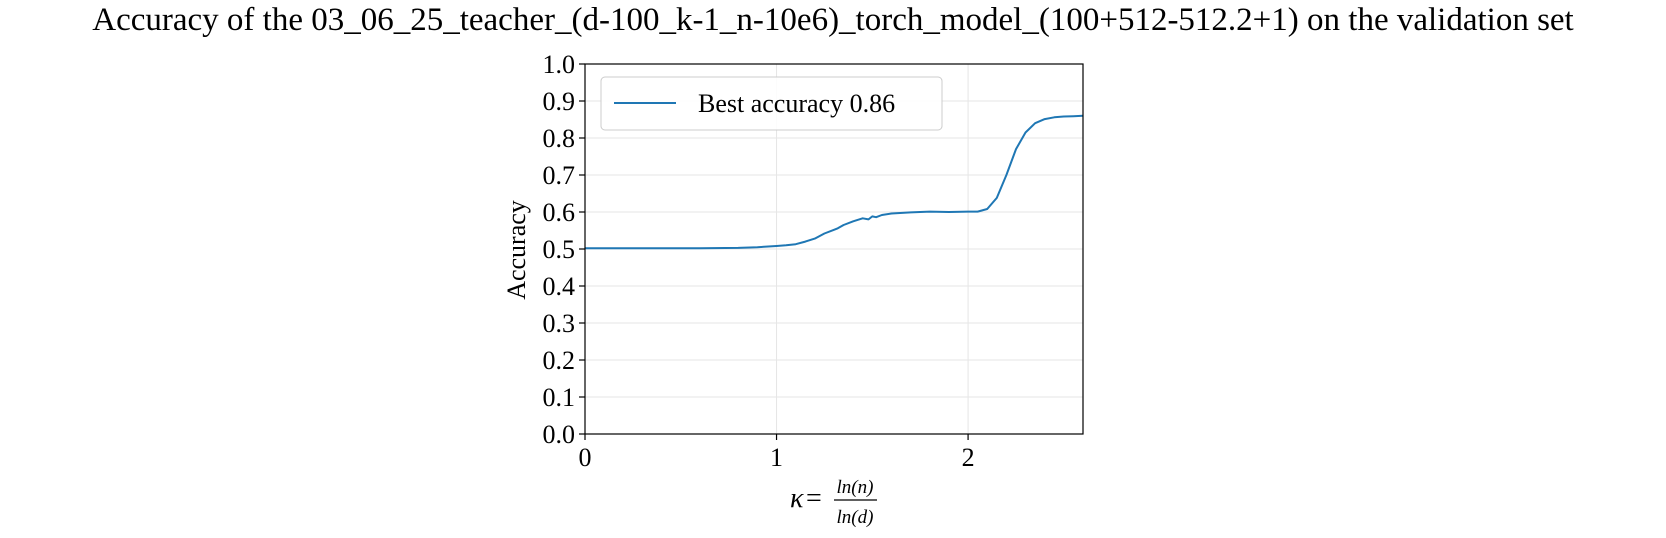 Image resolution: width=1666 pixels, height=538 pixels. I want to click on y-tick-label: 0.2, so click(559, 360).